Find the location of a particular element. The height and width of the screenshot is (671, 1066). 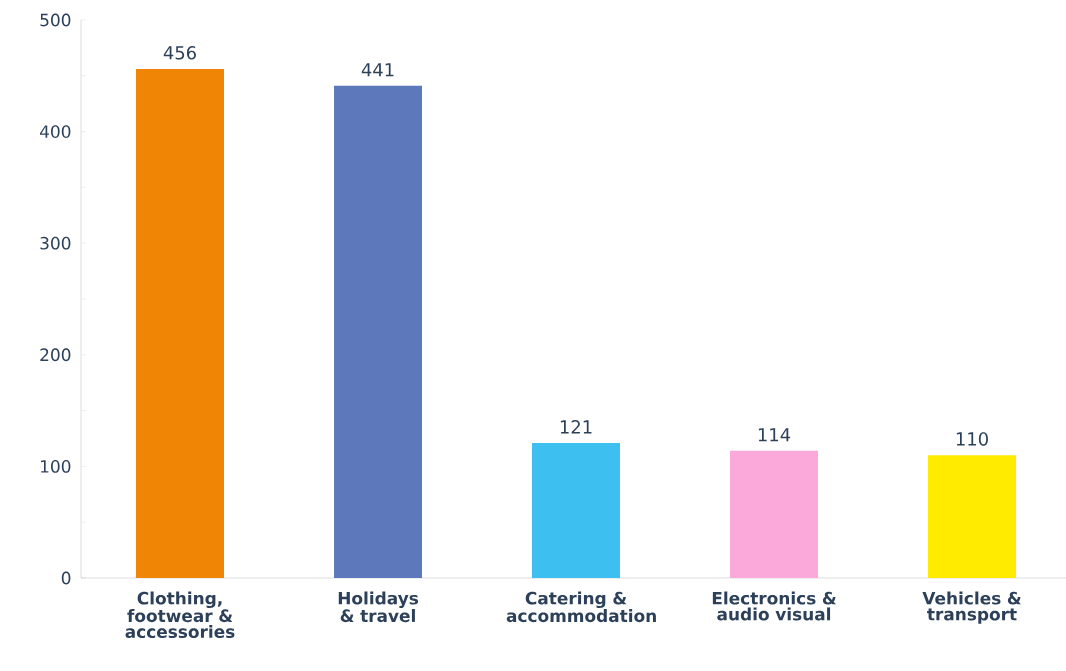

data-label: 441 is located at coordinates (377, 70).